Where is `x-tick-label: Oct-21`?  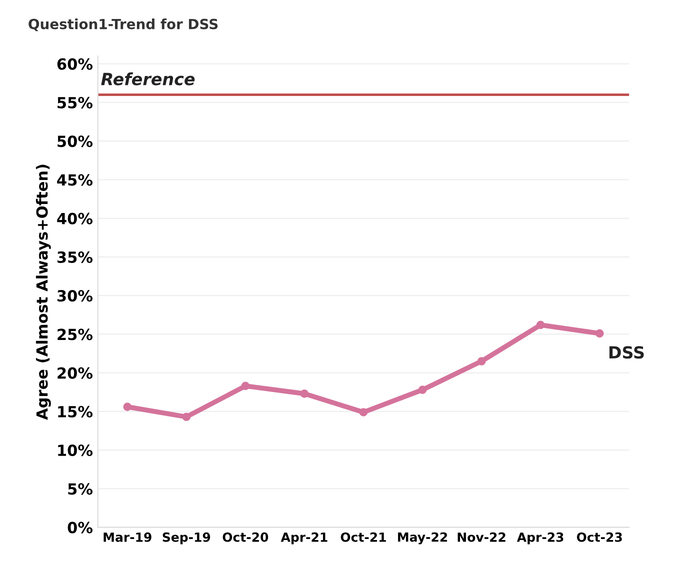 x-tick-label: Oct-21 is located at coordinates (363, 537).